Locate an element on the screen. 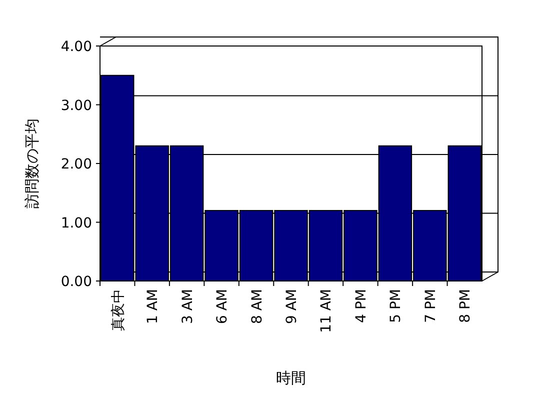 Image resolution: width=548 pixels, height=398 pixels. x-tick-label: 3 AM is located at coordinates (188, 306).